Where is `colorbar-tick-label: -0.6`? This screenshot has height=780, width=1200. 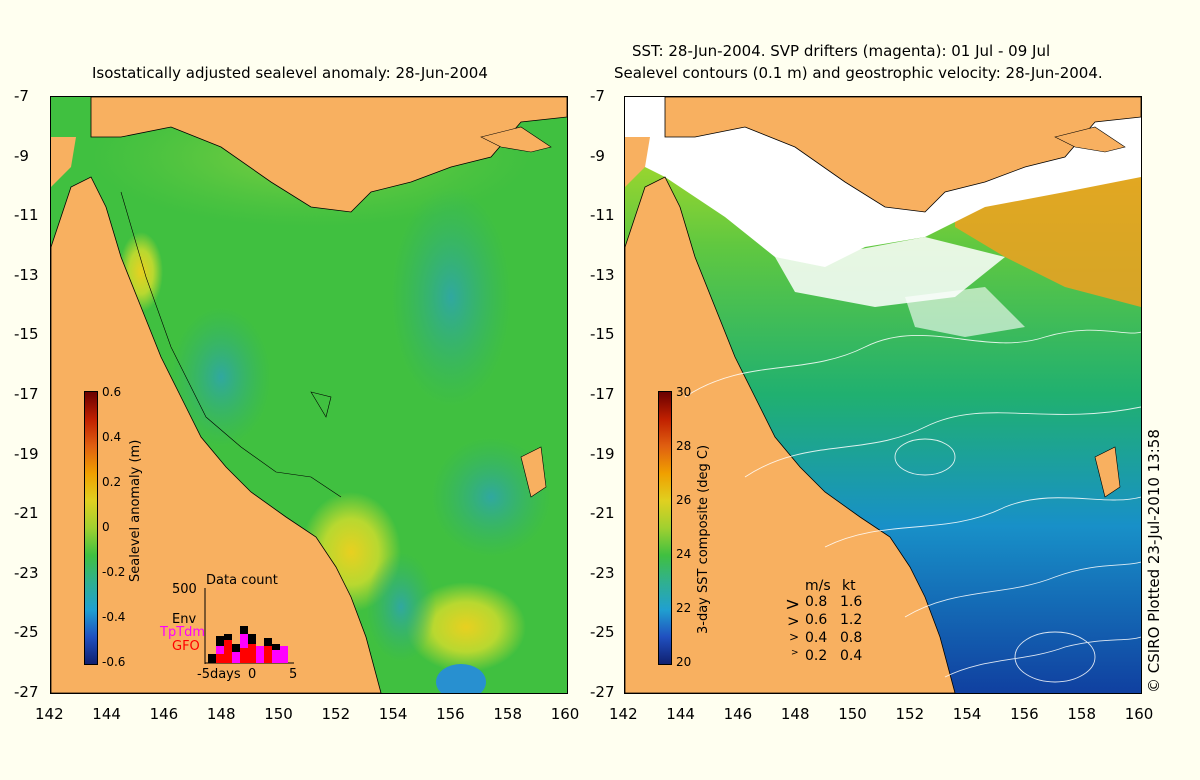
colorbar-tick-label: -0.6 is located at coordinates (114, 662).